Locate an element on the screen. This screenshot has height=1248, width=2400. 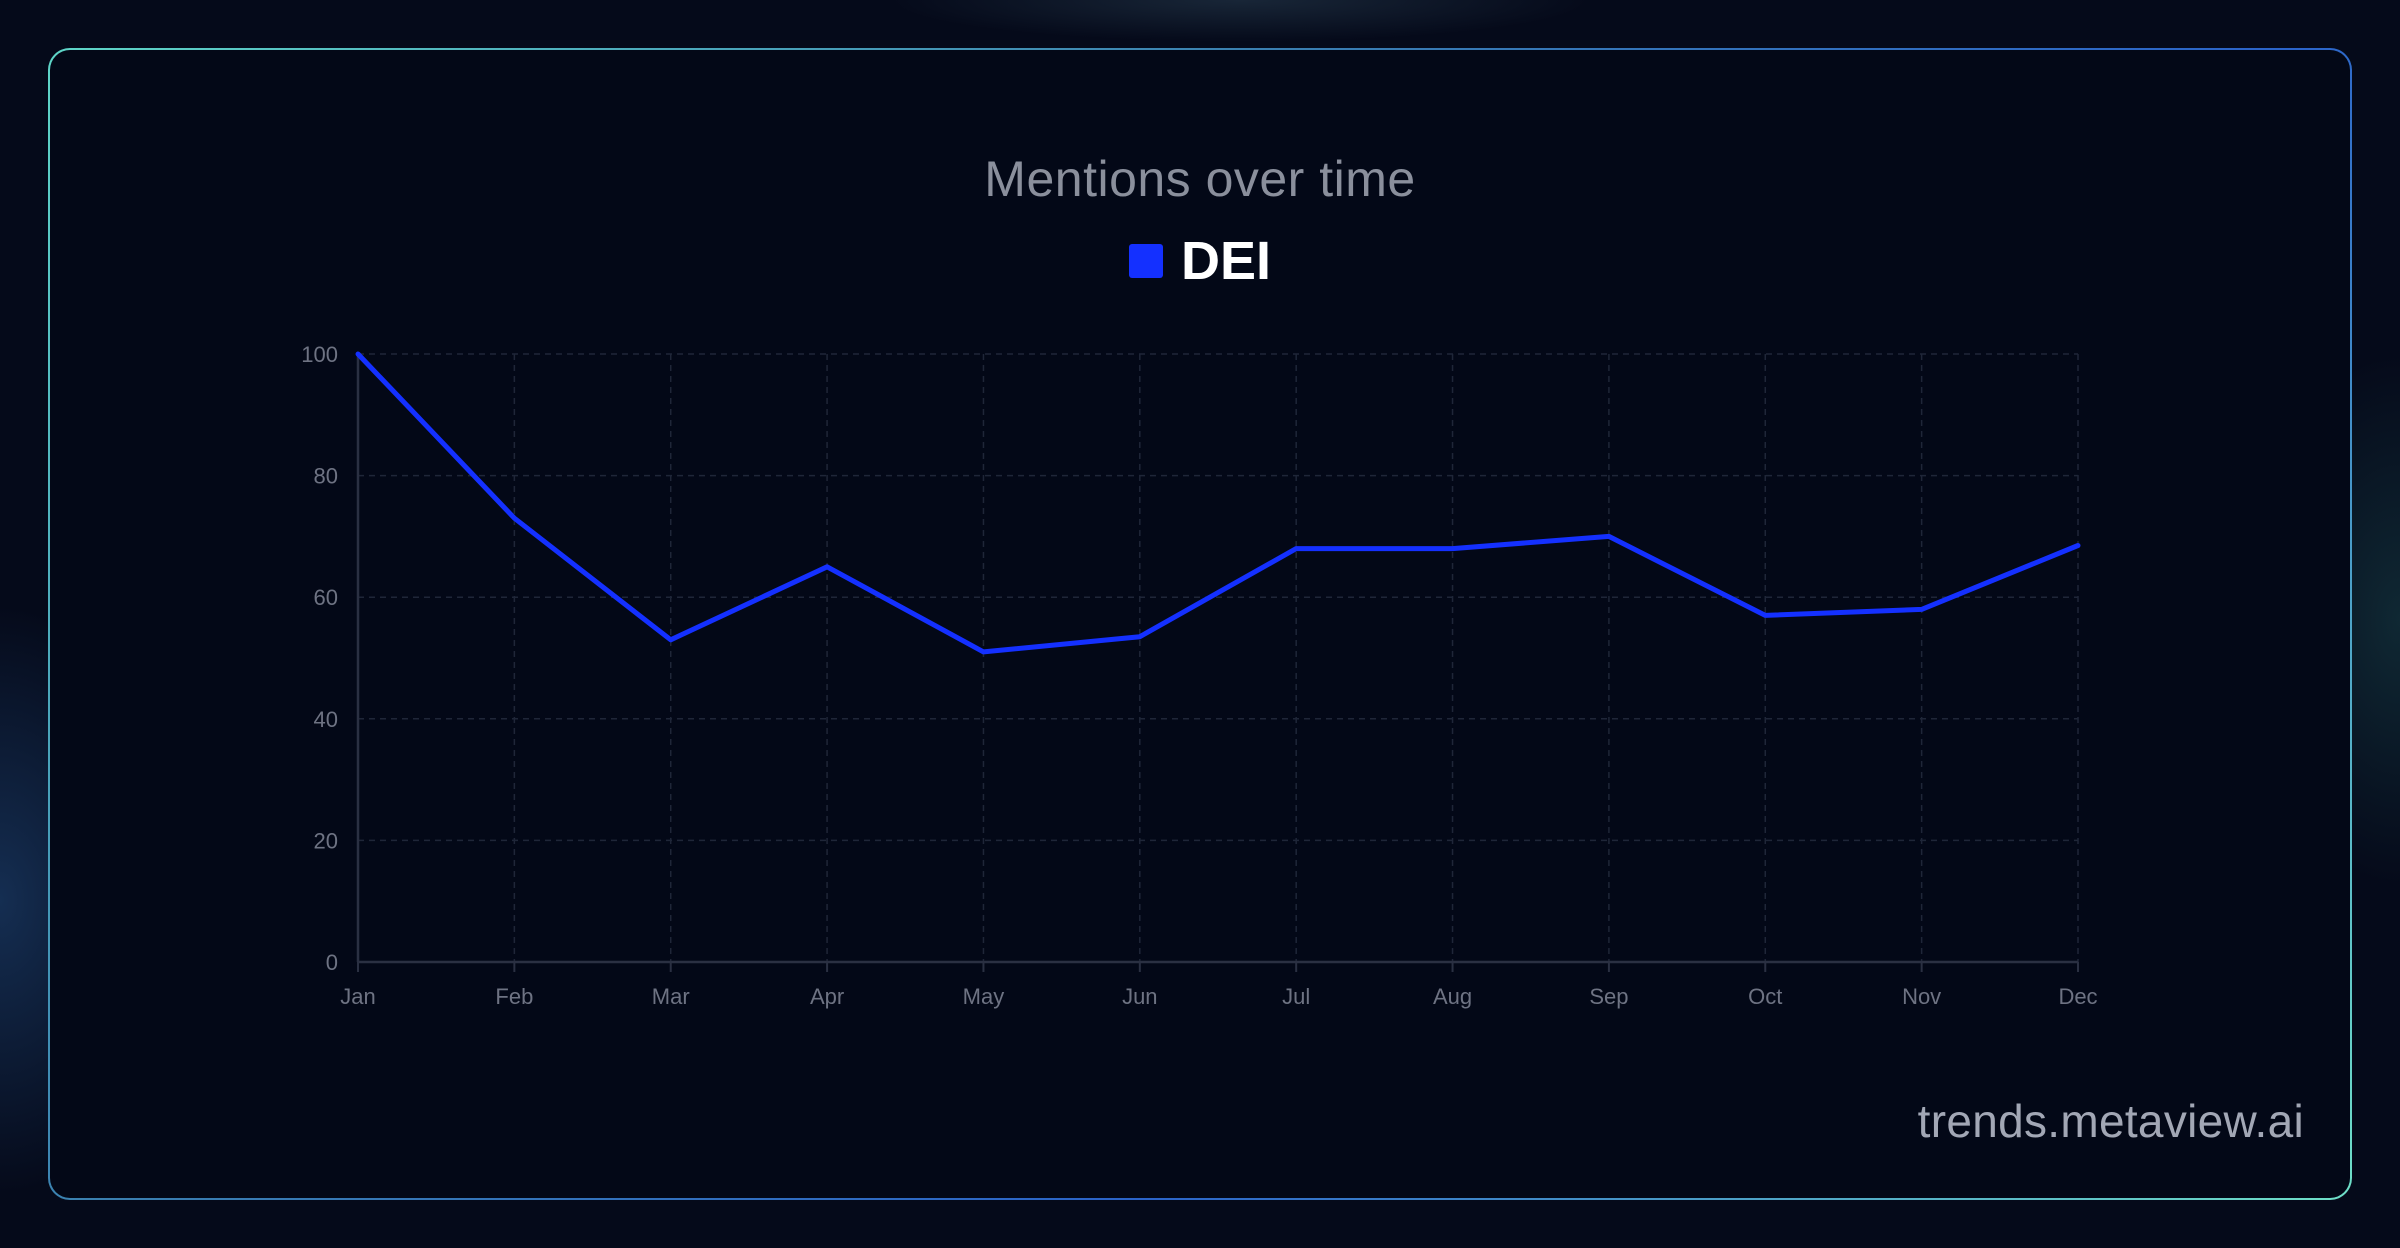
x-tick-label-mar: Mar is located at coordinates (671, 996).